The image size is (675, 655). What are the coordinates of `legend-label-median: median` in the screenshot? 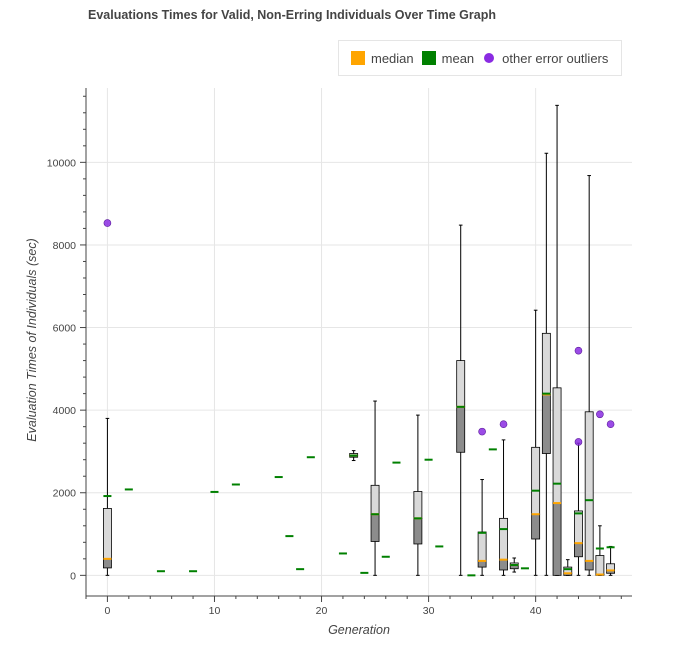 It's located at (392, 58).